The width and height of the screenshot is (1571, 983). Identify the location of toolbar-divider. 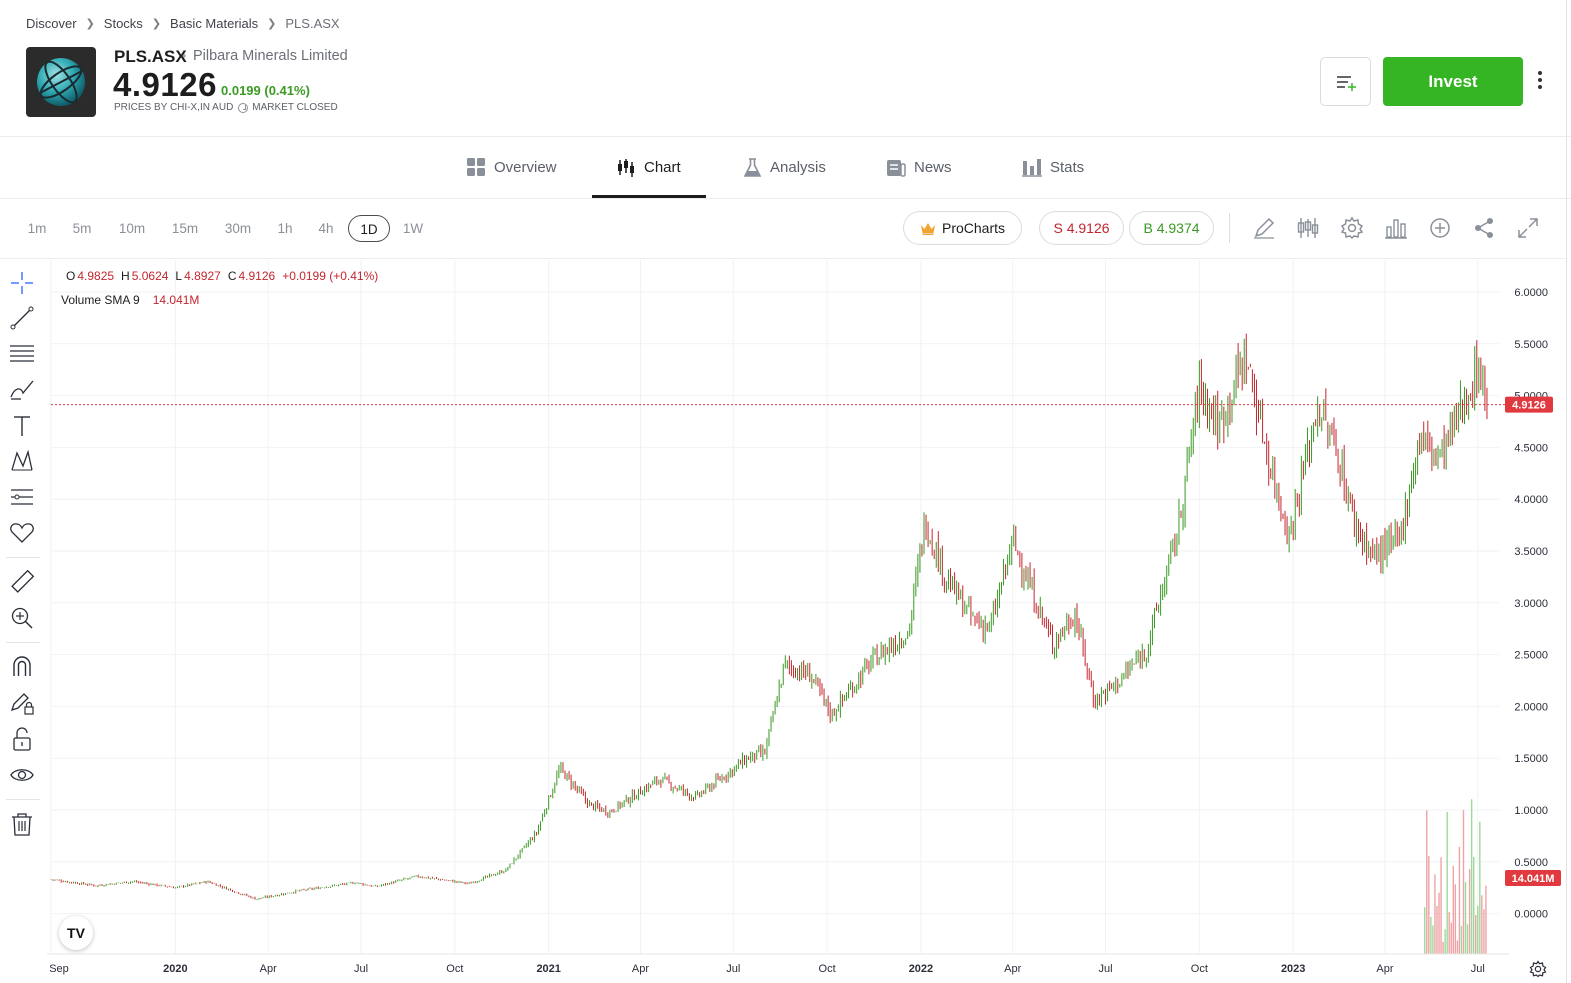
(1229, 228).